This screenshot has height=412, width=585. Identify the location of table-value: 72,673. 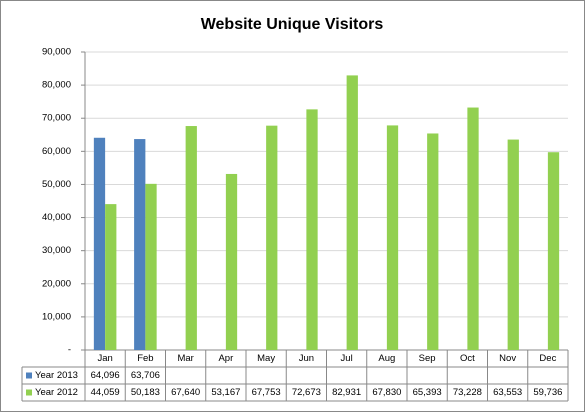
(306, 392).